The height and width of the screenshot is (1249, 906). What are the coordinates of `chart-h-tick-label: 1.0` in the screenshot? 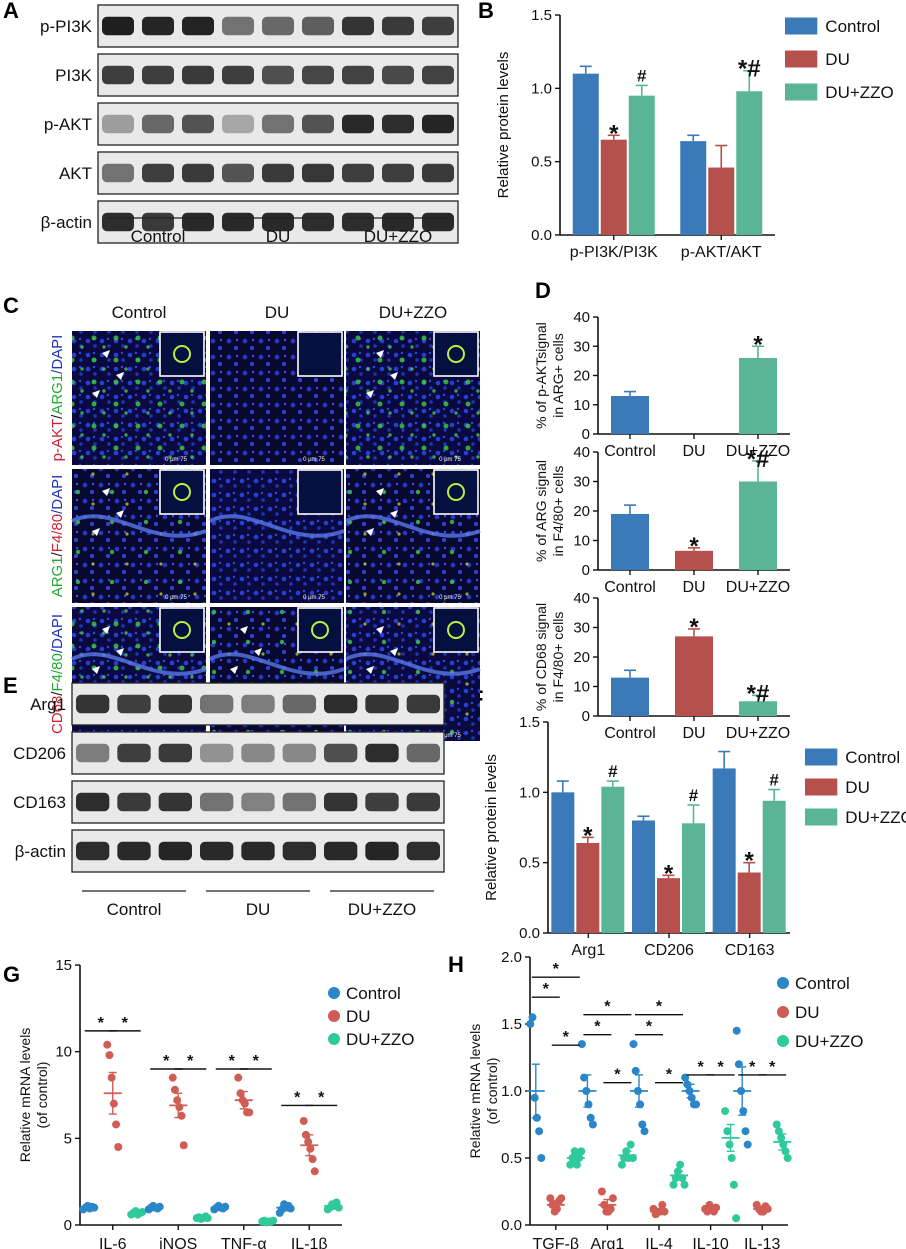 It's located at (511, 1091).